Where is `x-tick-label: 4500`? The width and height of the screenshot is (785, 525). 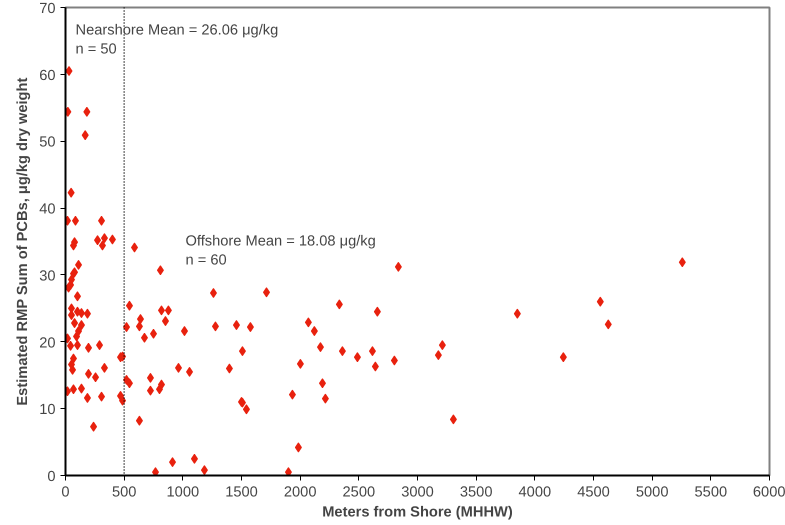
x-tick-label: 4500 is located at coordinates (593, 492).